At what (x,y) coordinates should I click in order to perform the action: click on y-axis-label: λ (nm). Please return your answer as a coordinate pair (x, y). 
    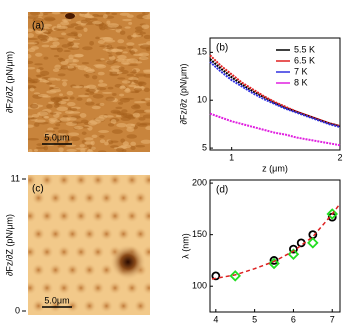
    Looking at the image, I should click on (185, 246).